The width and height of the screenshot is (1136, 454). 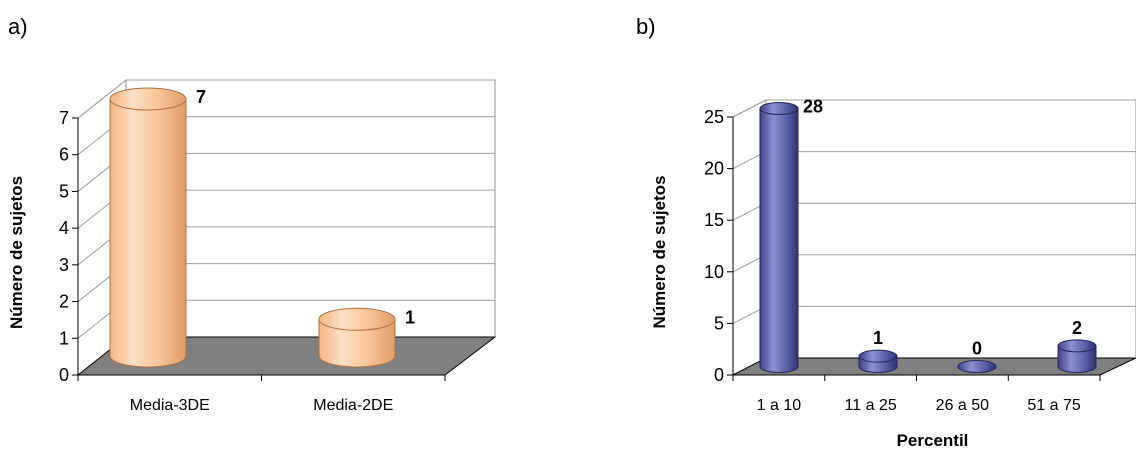 I want to click on charta-category-label: Media-2DE, so click(x=353, y=405).